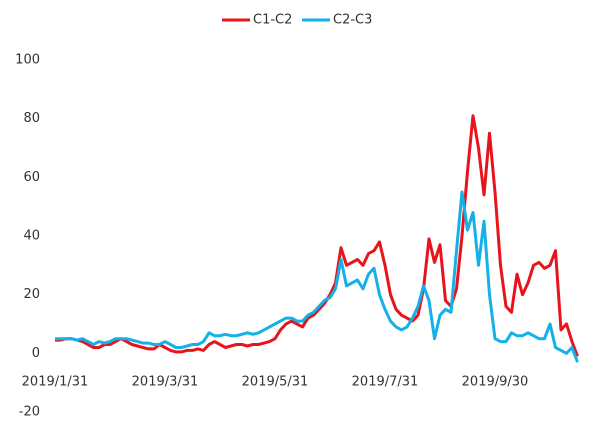 This screenshot has width=596, height=425. Describe the element at coordinates (31, 236) in the screenshot. I see `y-tick-label: 40` at that location.